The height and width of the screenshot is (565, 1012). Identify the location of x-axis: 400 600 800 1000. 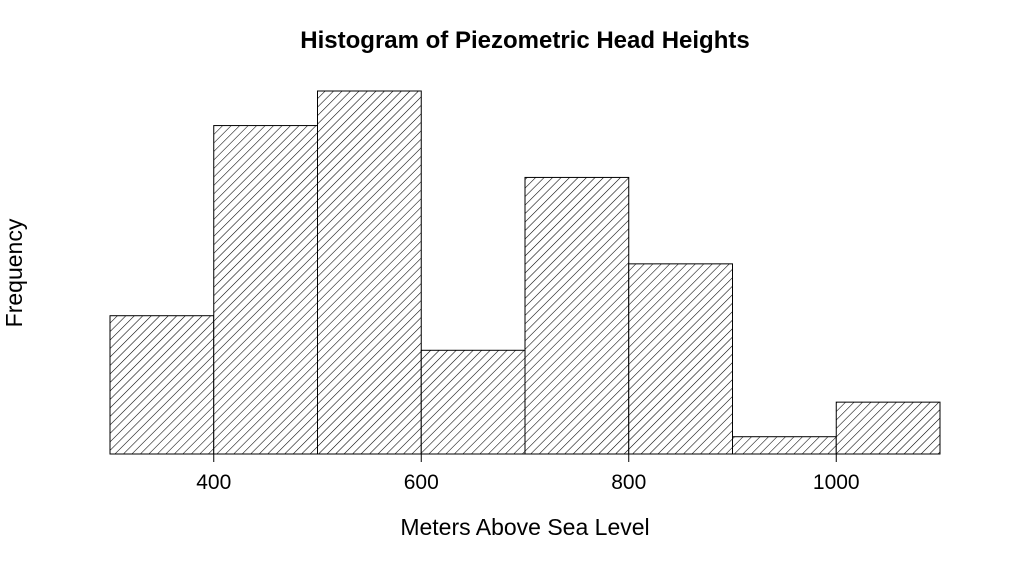
(528, 473).